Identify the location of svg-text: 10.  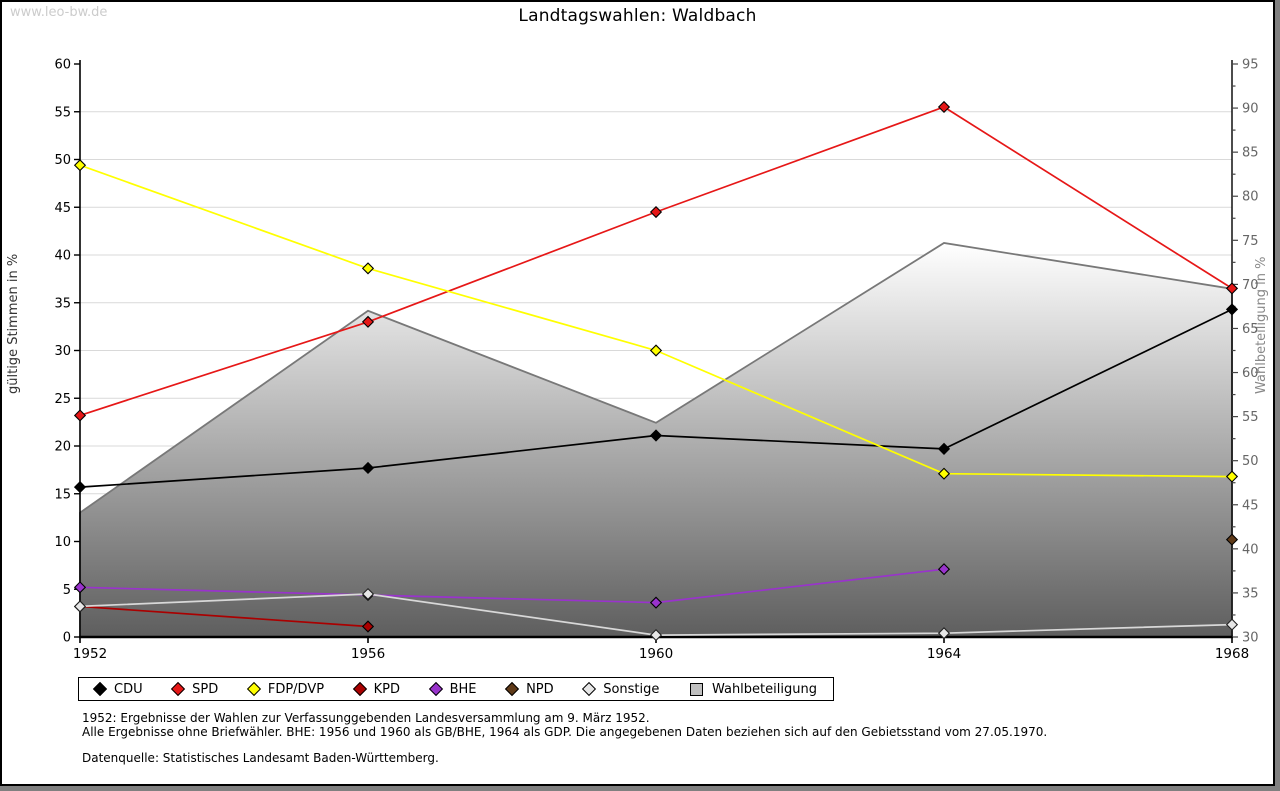
(62, 542).